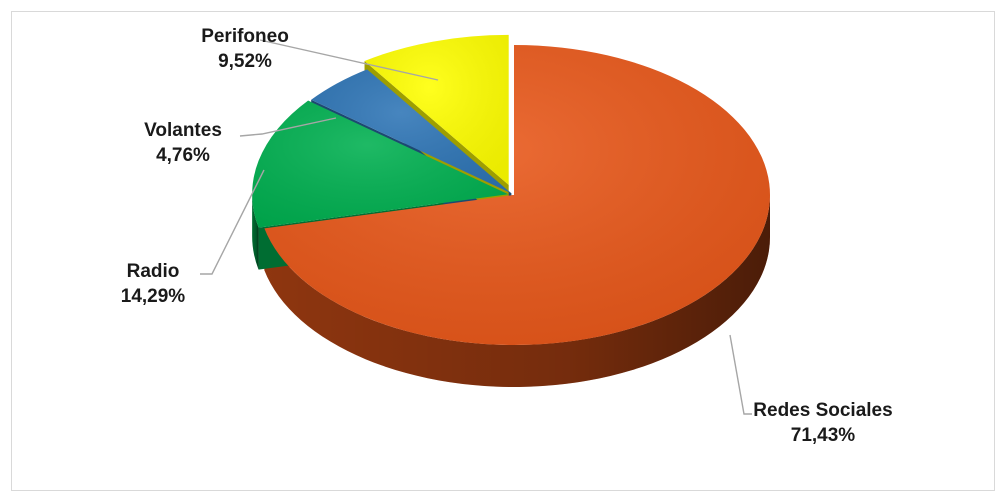  What do you see at coordinates (245, 61) in the screenshot?
I see `slice-label-pct: 9,52%` at bounding box center [245, 61].